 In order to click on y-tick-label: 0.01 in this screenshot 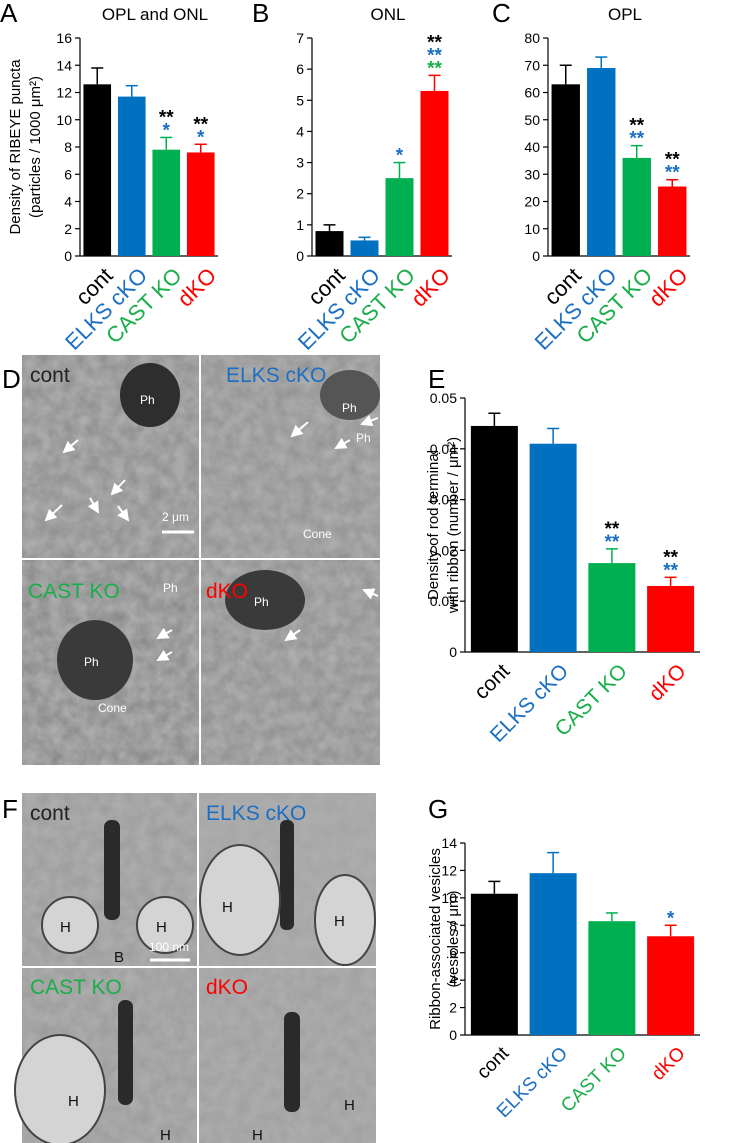, I will do `click(443, 601)`.